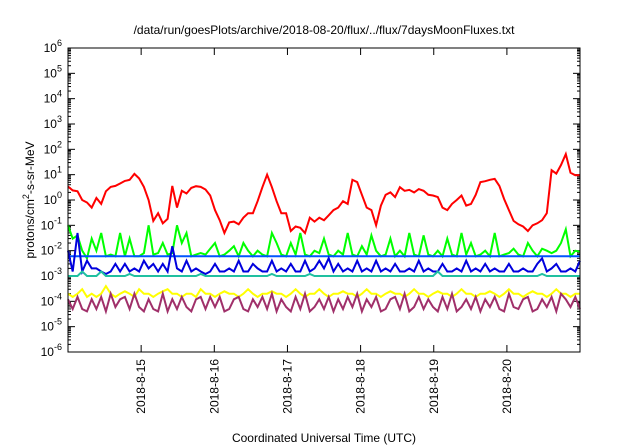 The height and width of the screenshot is (448, 640). What do you see at coordinates (214, 386) in the screenshot?
I see `x-tick-label: 2018-8-16` at bounding box center [214, 386].